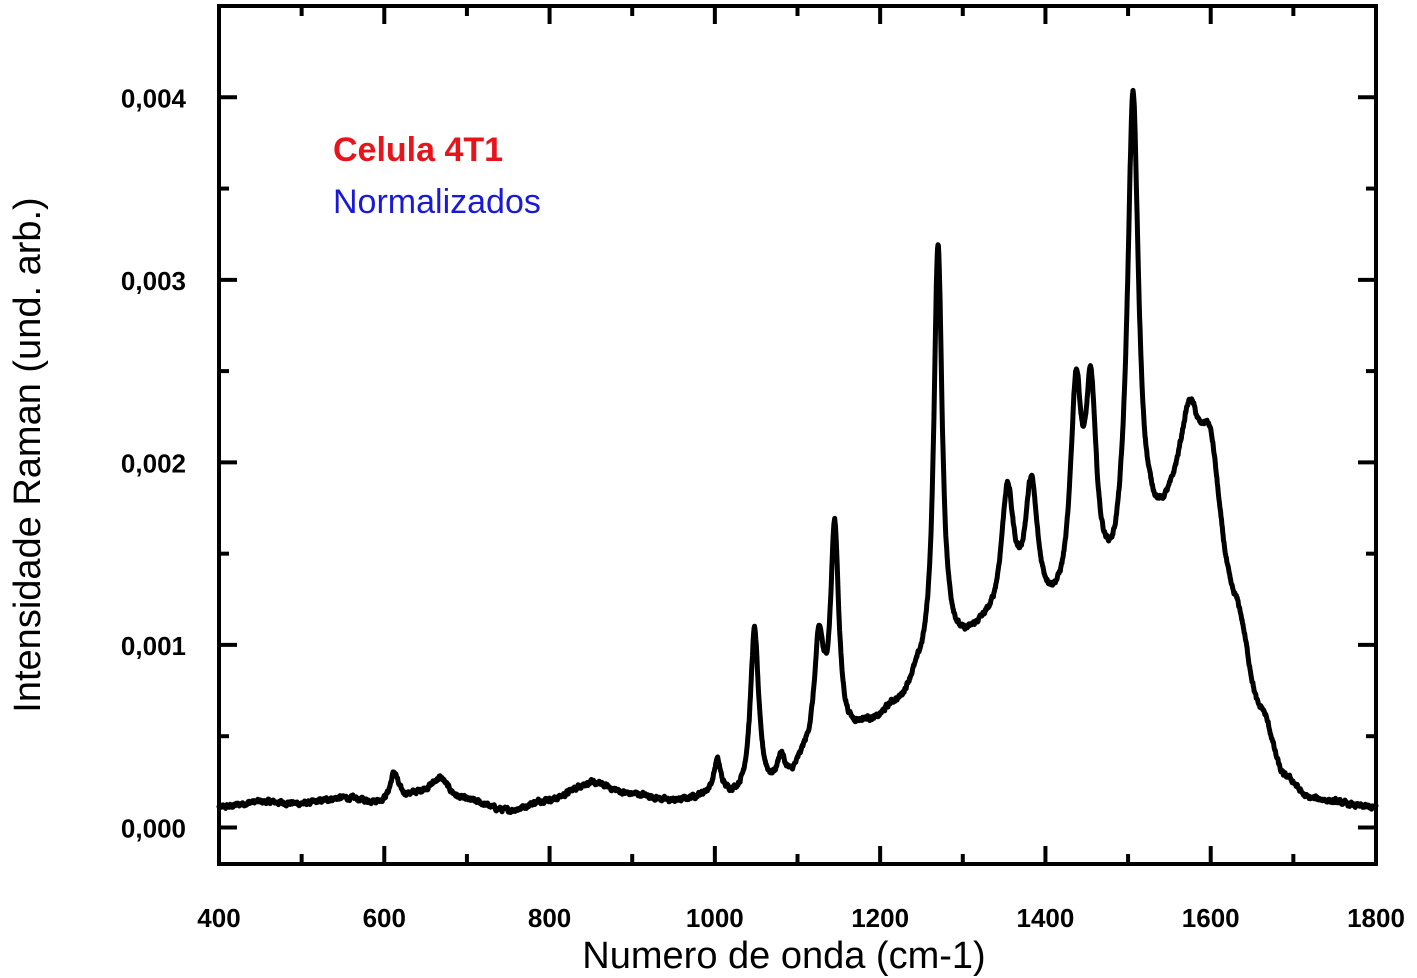 Image resolution: width=1417 pixels, height=978 pixels. What do you see at coordinates (418, 150) in the screenshot?
I see `legend-cell-line-label: Celula 4T1` at bounding box center [418, 150].